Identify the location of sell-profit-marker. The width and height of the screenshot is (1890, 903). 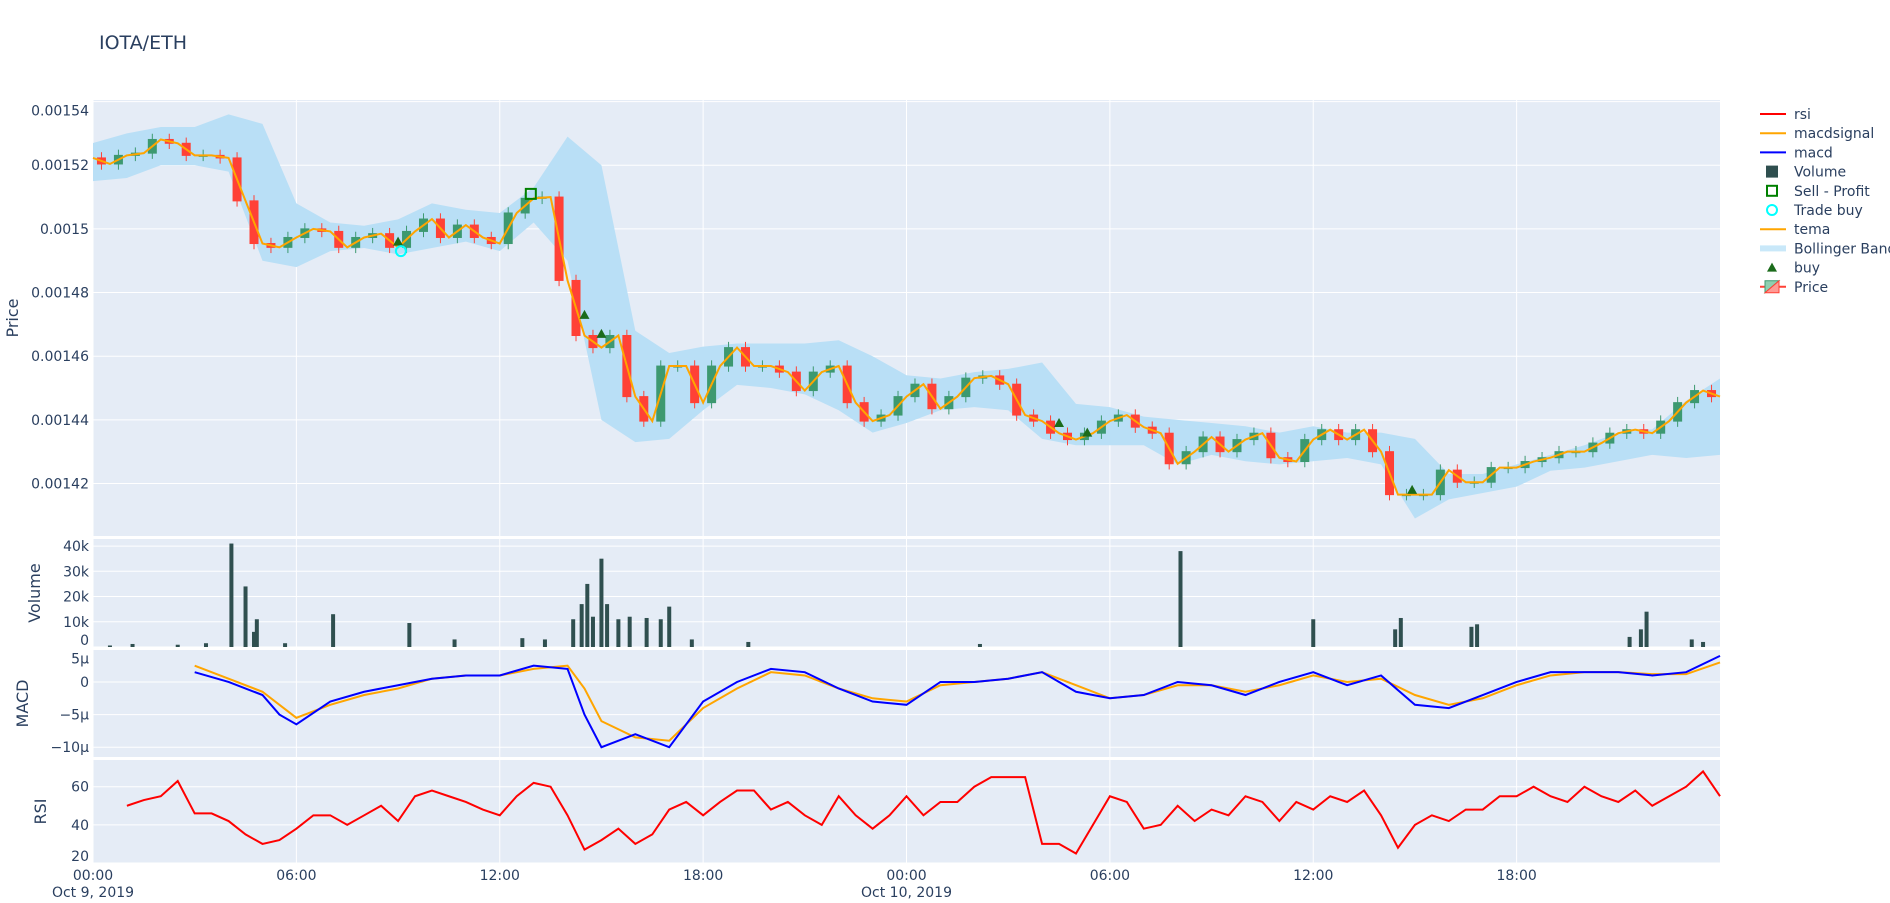
(530, 193).